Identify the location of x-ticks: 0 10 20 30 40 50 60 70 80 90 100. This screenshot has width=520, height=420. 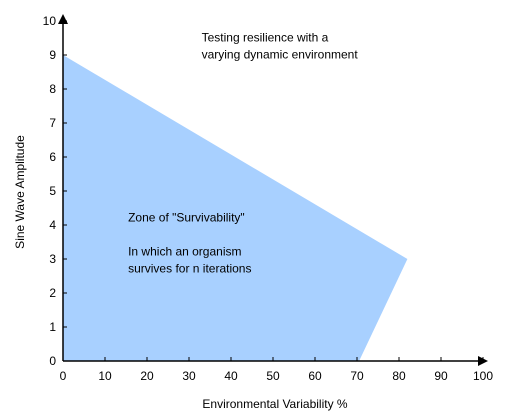
(276, 370).